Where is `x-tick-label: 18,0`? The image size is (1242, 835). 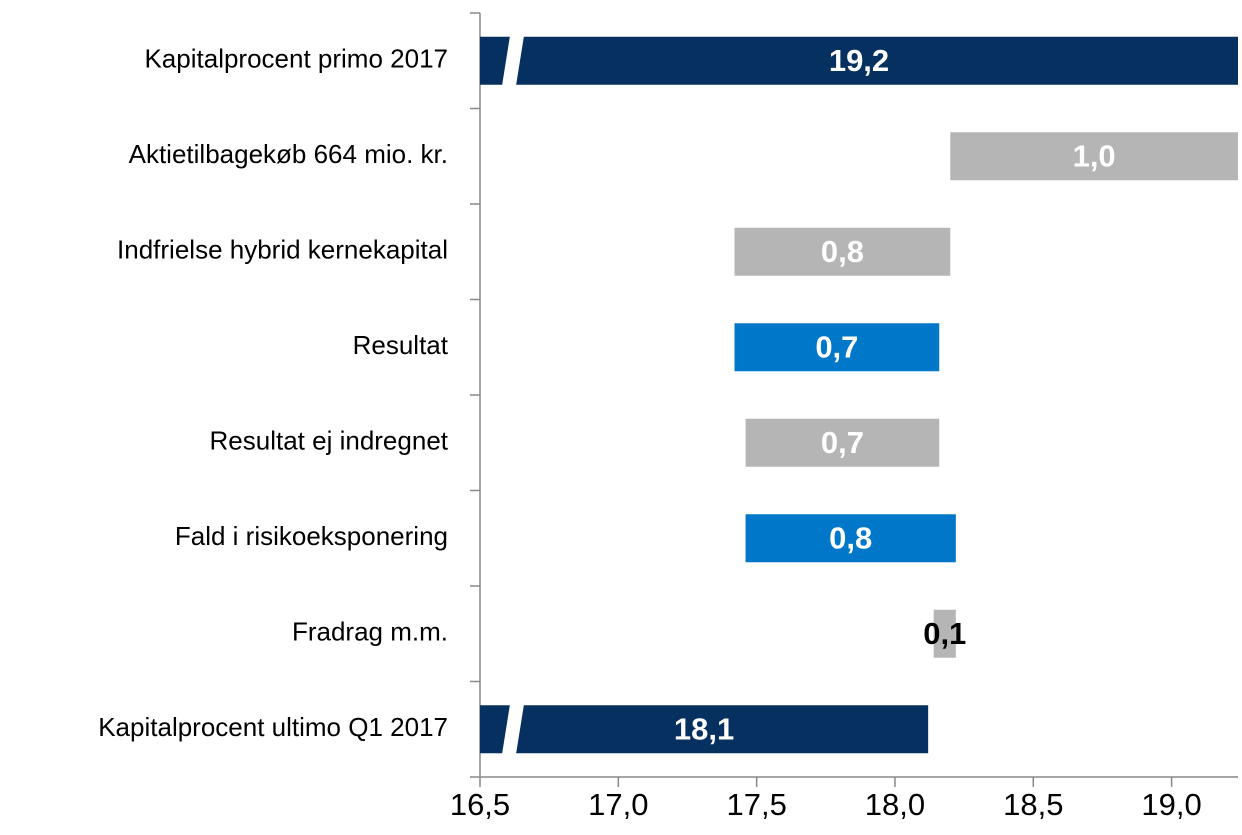 x-tick-label: 18,0 is located at coordinates (895, 804).